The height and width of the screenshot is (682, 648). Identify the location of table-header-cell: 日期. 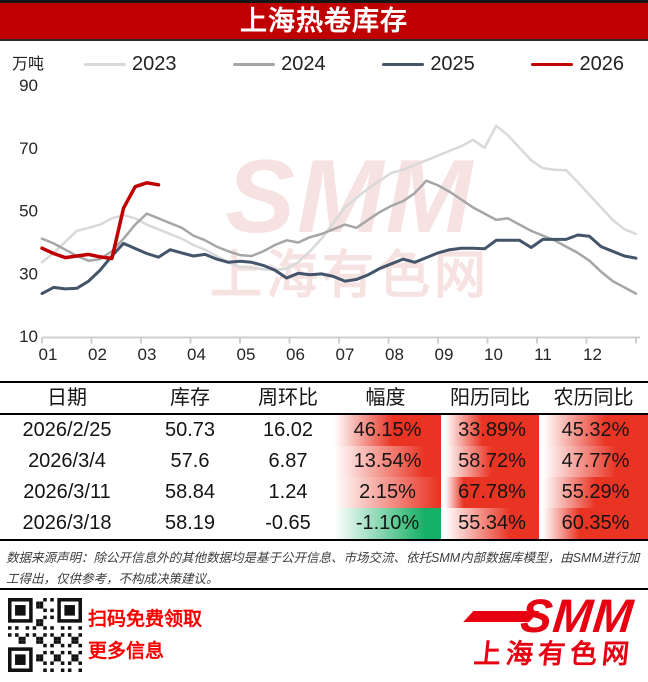
(67, 398).